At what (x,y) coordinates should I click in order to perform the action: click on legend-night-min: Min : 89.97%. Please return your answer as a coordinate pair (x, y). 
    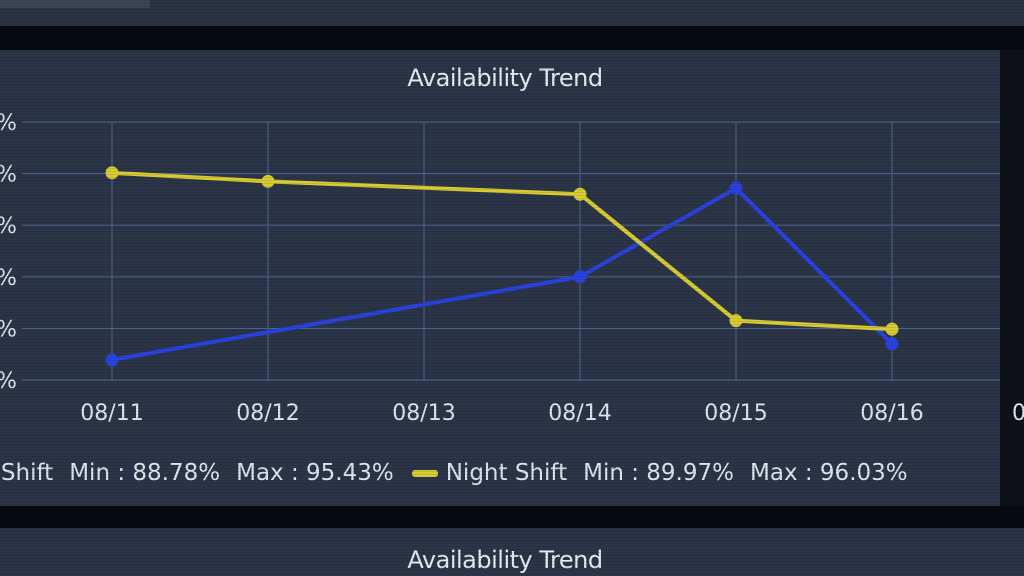
    Looking at the image, I should click on (658, 473).